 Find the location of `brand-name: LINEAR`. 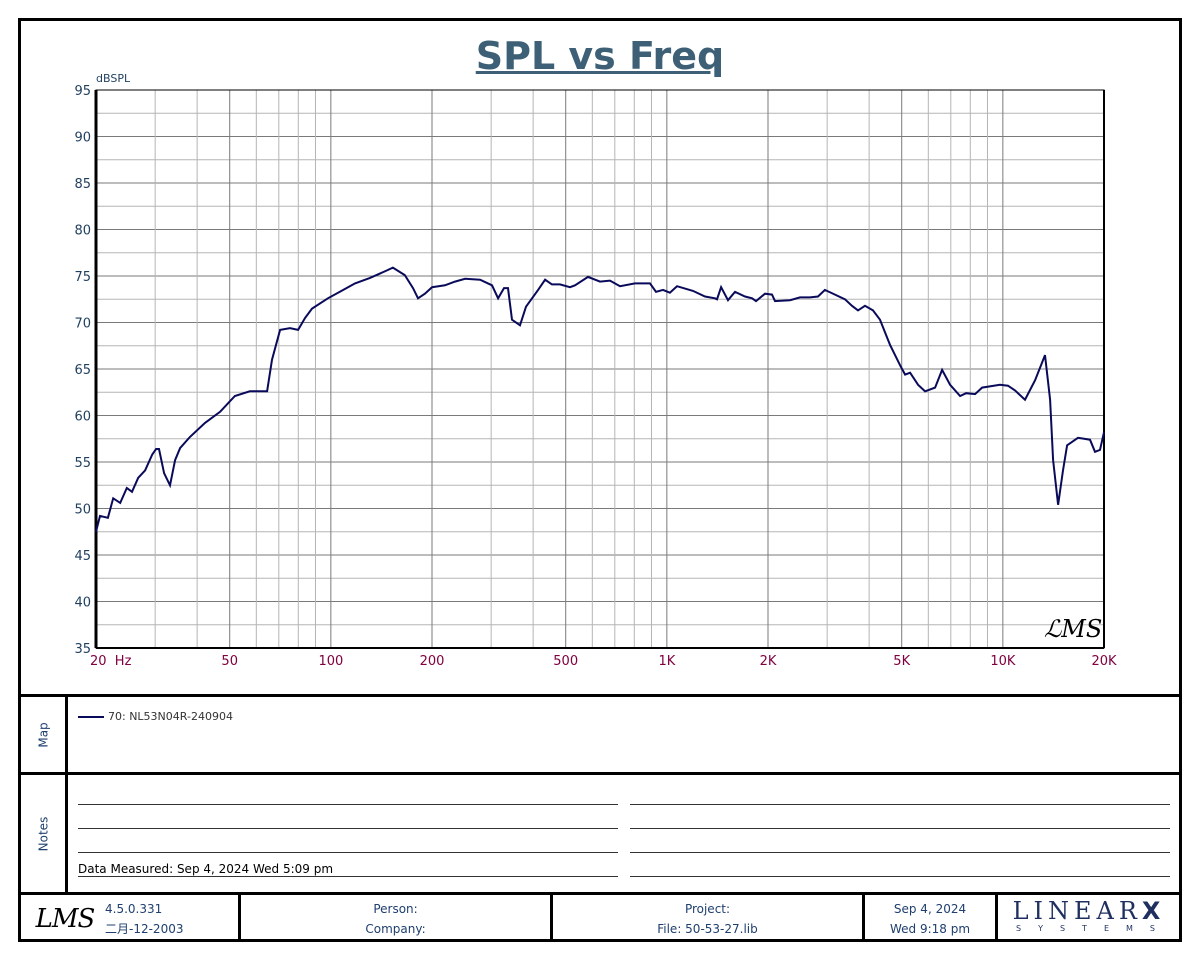

brand-name: LINEAR is located at coordinates (1077, 911).